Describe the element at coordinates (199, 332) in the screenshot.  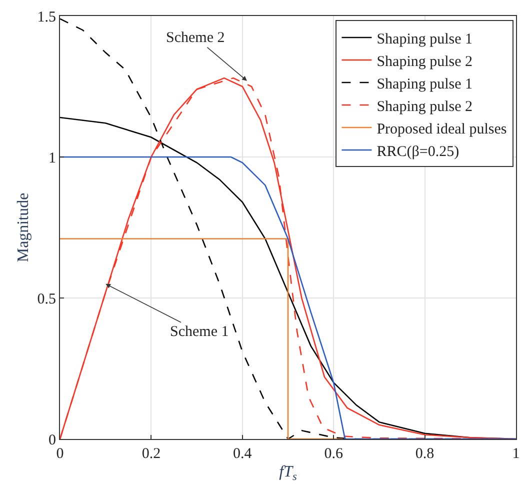
I see `annotation: Scheme 1` at that location.